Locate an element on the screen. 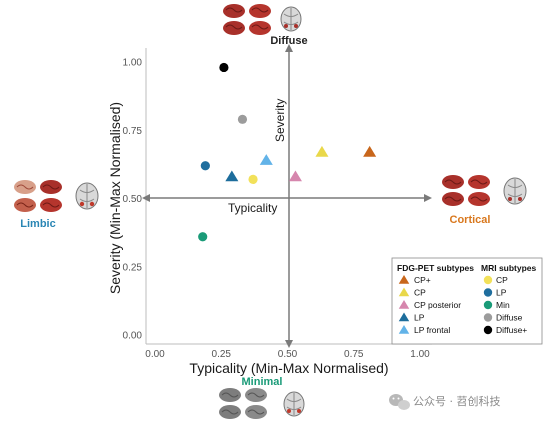  mri-legend-min-marker is located at coordinates (488, 305).